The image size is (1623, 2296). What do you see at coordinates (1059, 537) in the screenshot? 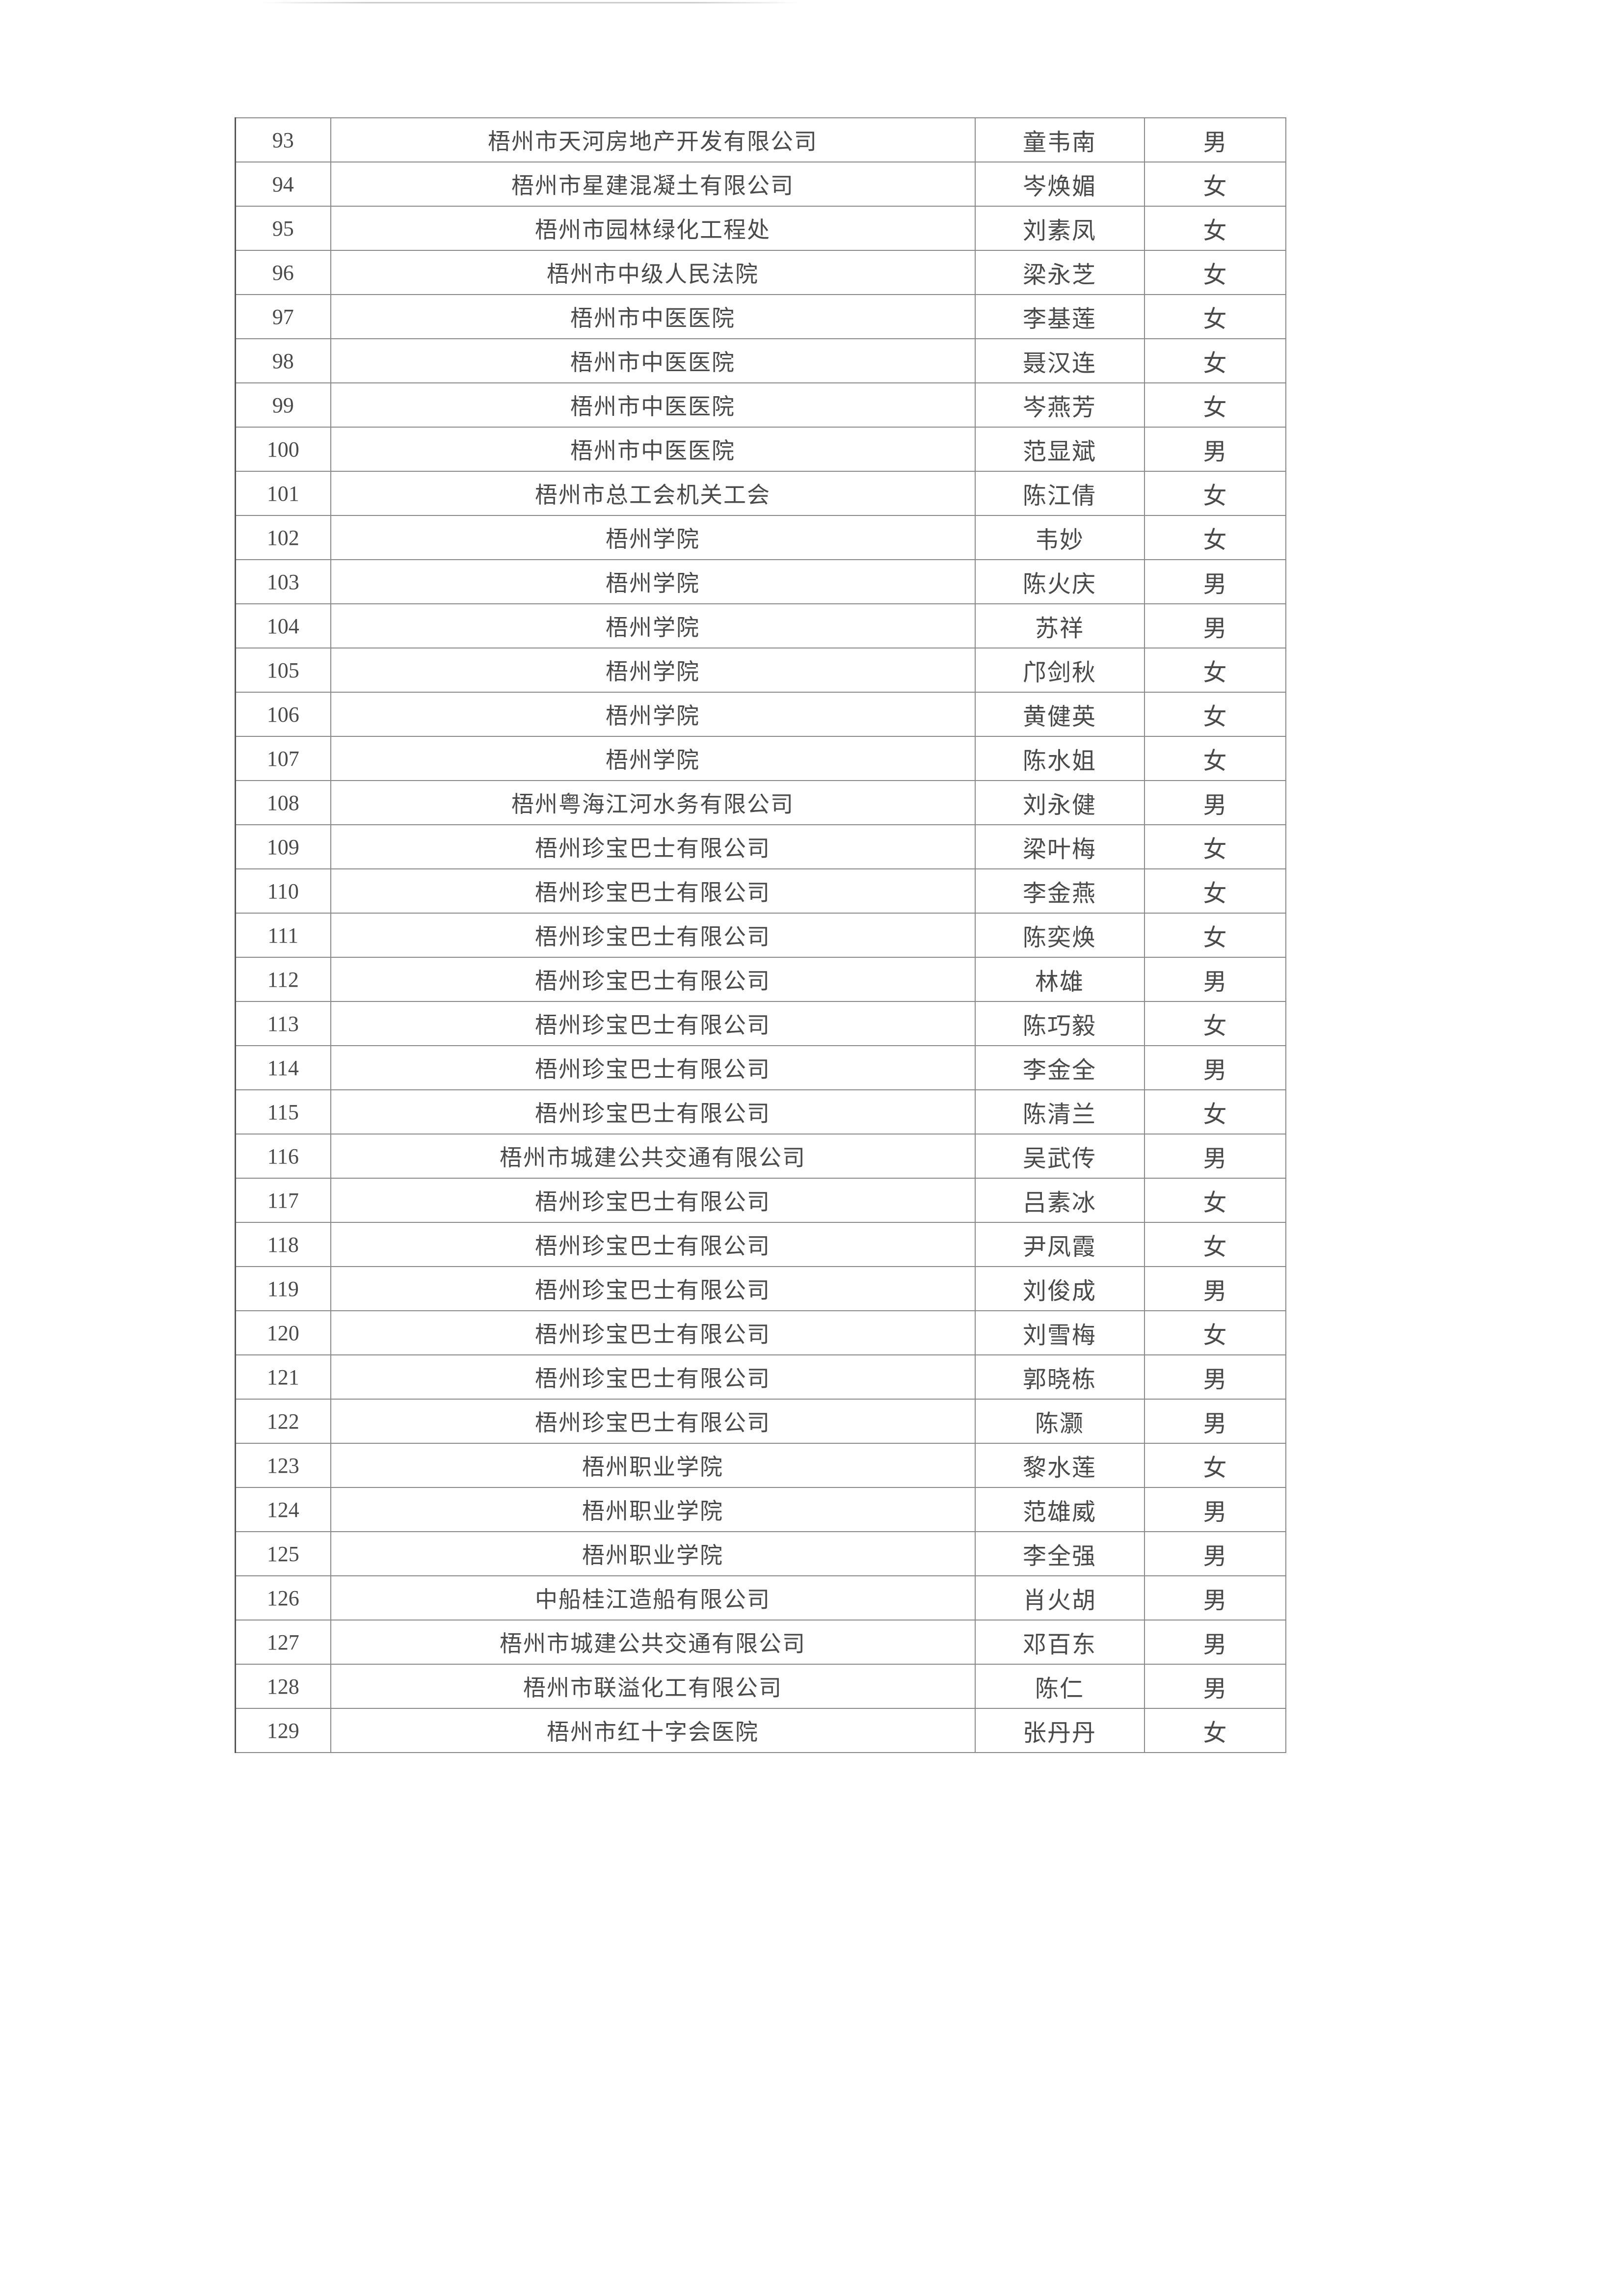
I see `person-name: 韦妙` at bounding box center [1059, 537].